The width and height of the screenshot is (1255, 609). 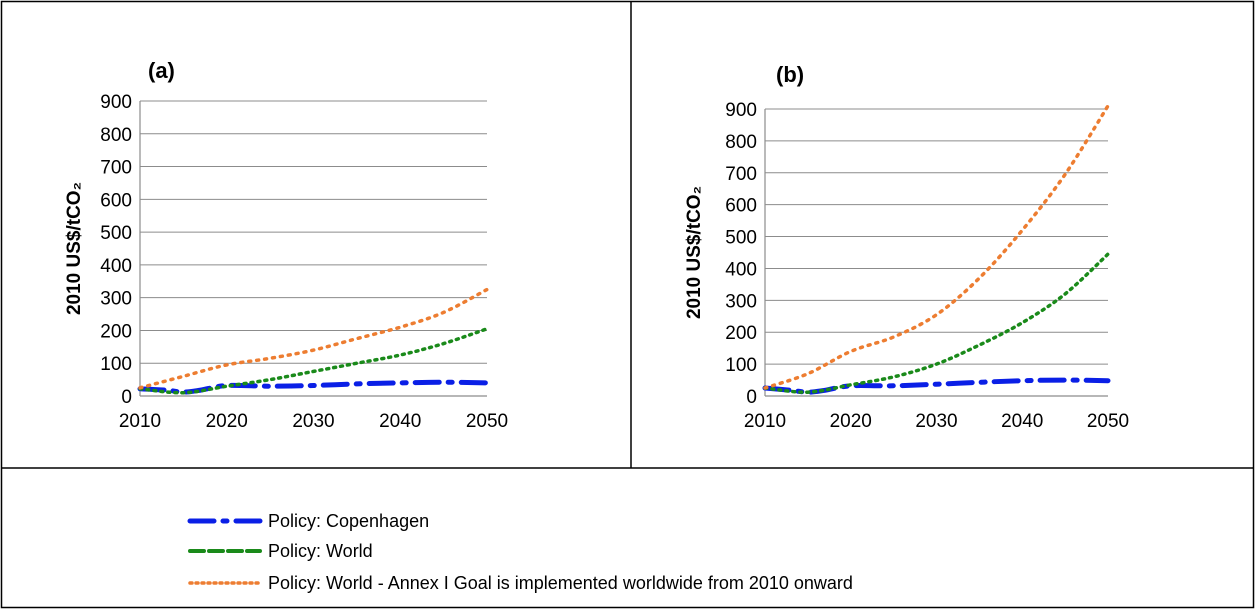 What do you see at coordinates (116, 200) in the screenshot?
I see `panel-a-y-tick-600: 600` at bounding box center [116, 200].